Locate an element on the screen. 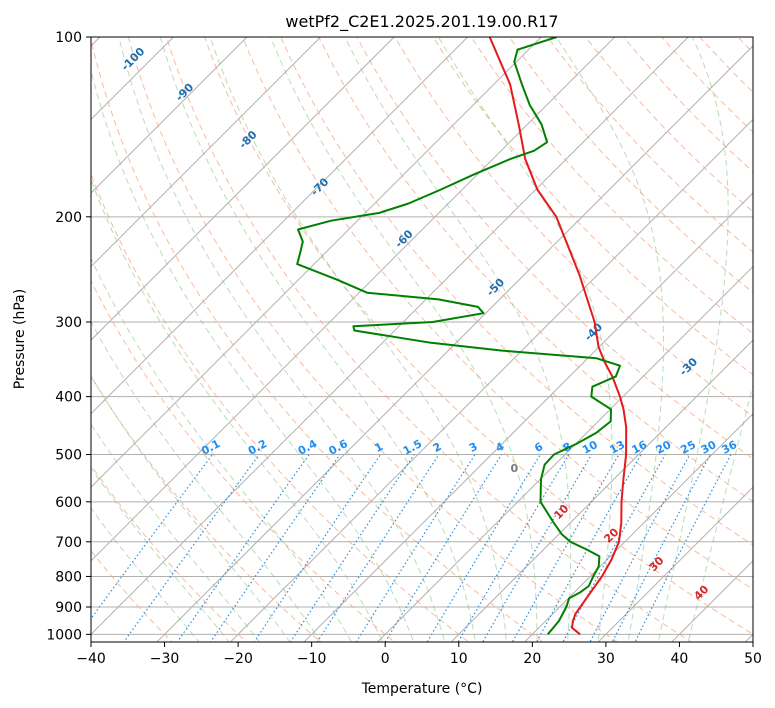 The image size is (775, 708). x-tick-label: −10 is located at coordinates (312, 659).